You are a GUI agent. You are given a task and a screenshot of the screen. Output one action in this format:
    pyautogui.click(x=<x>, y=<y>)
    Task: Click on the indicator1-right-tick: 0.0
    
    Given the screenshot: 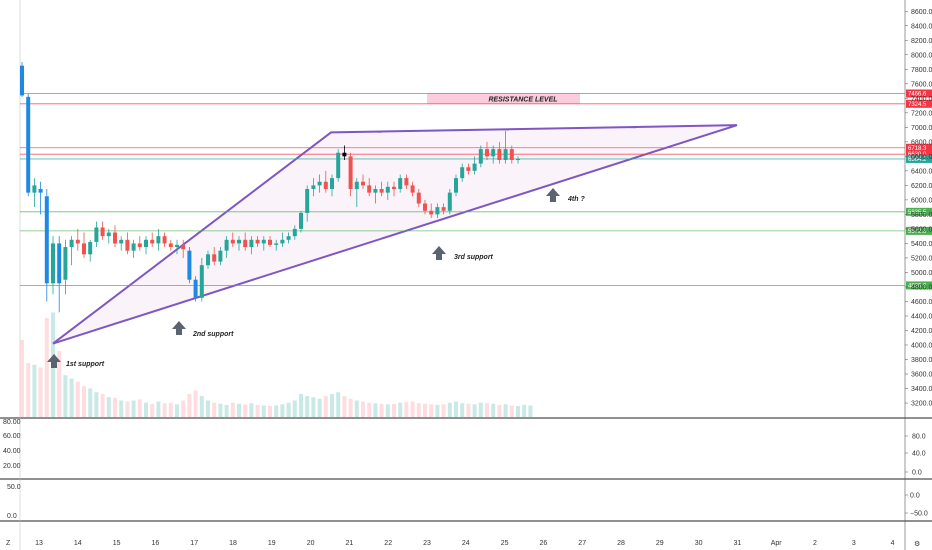 What is the action you would take?
    pyautogui.click(x=917, y=473)
    